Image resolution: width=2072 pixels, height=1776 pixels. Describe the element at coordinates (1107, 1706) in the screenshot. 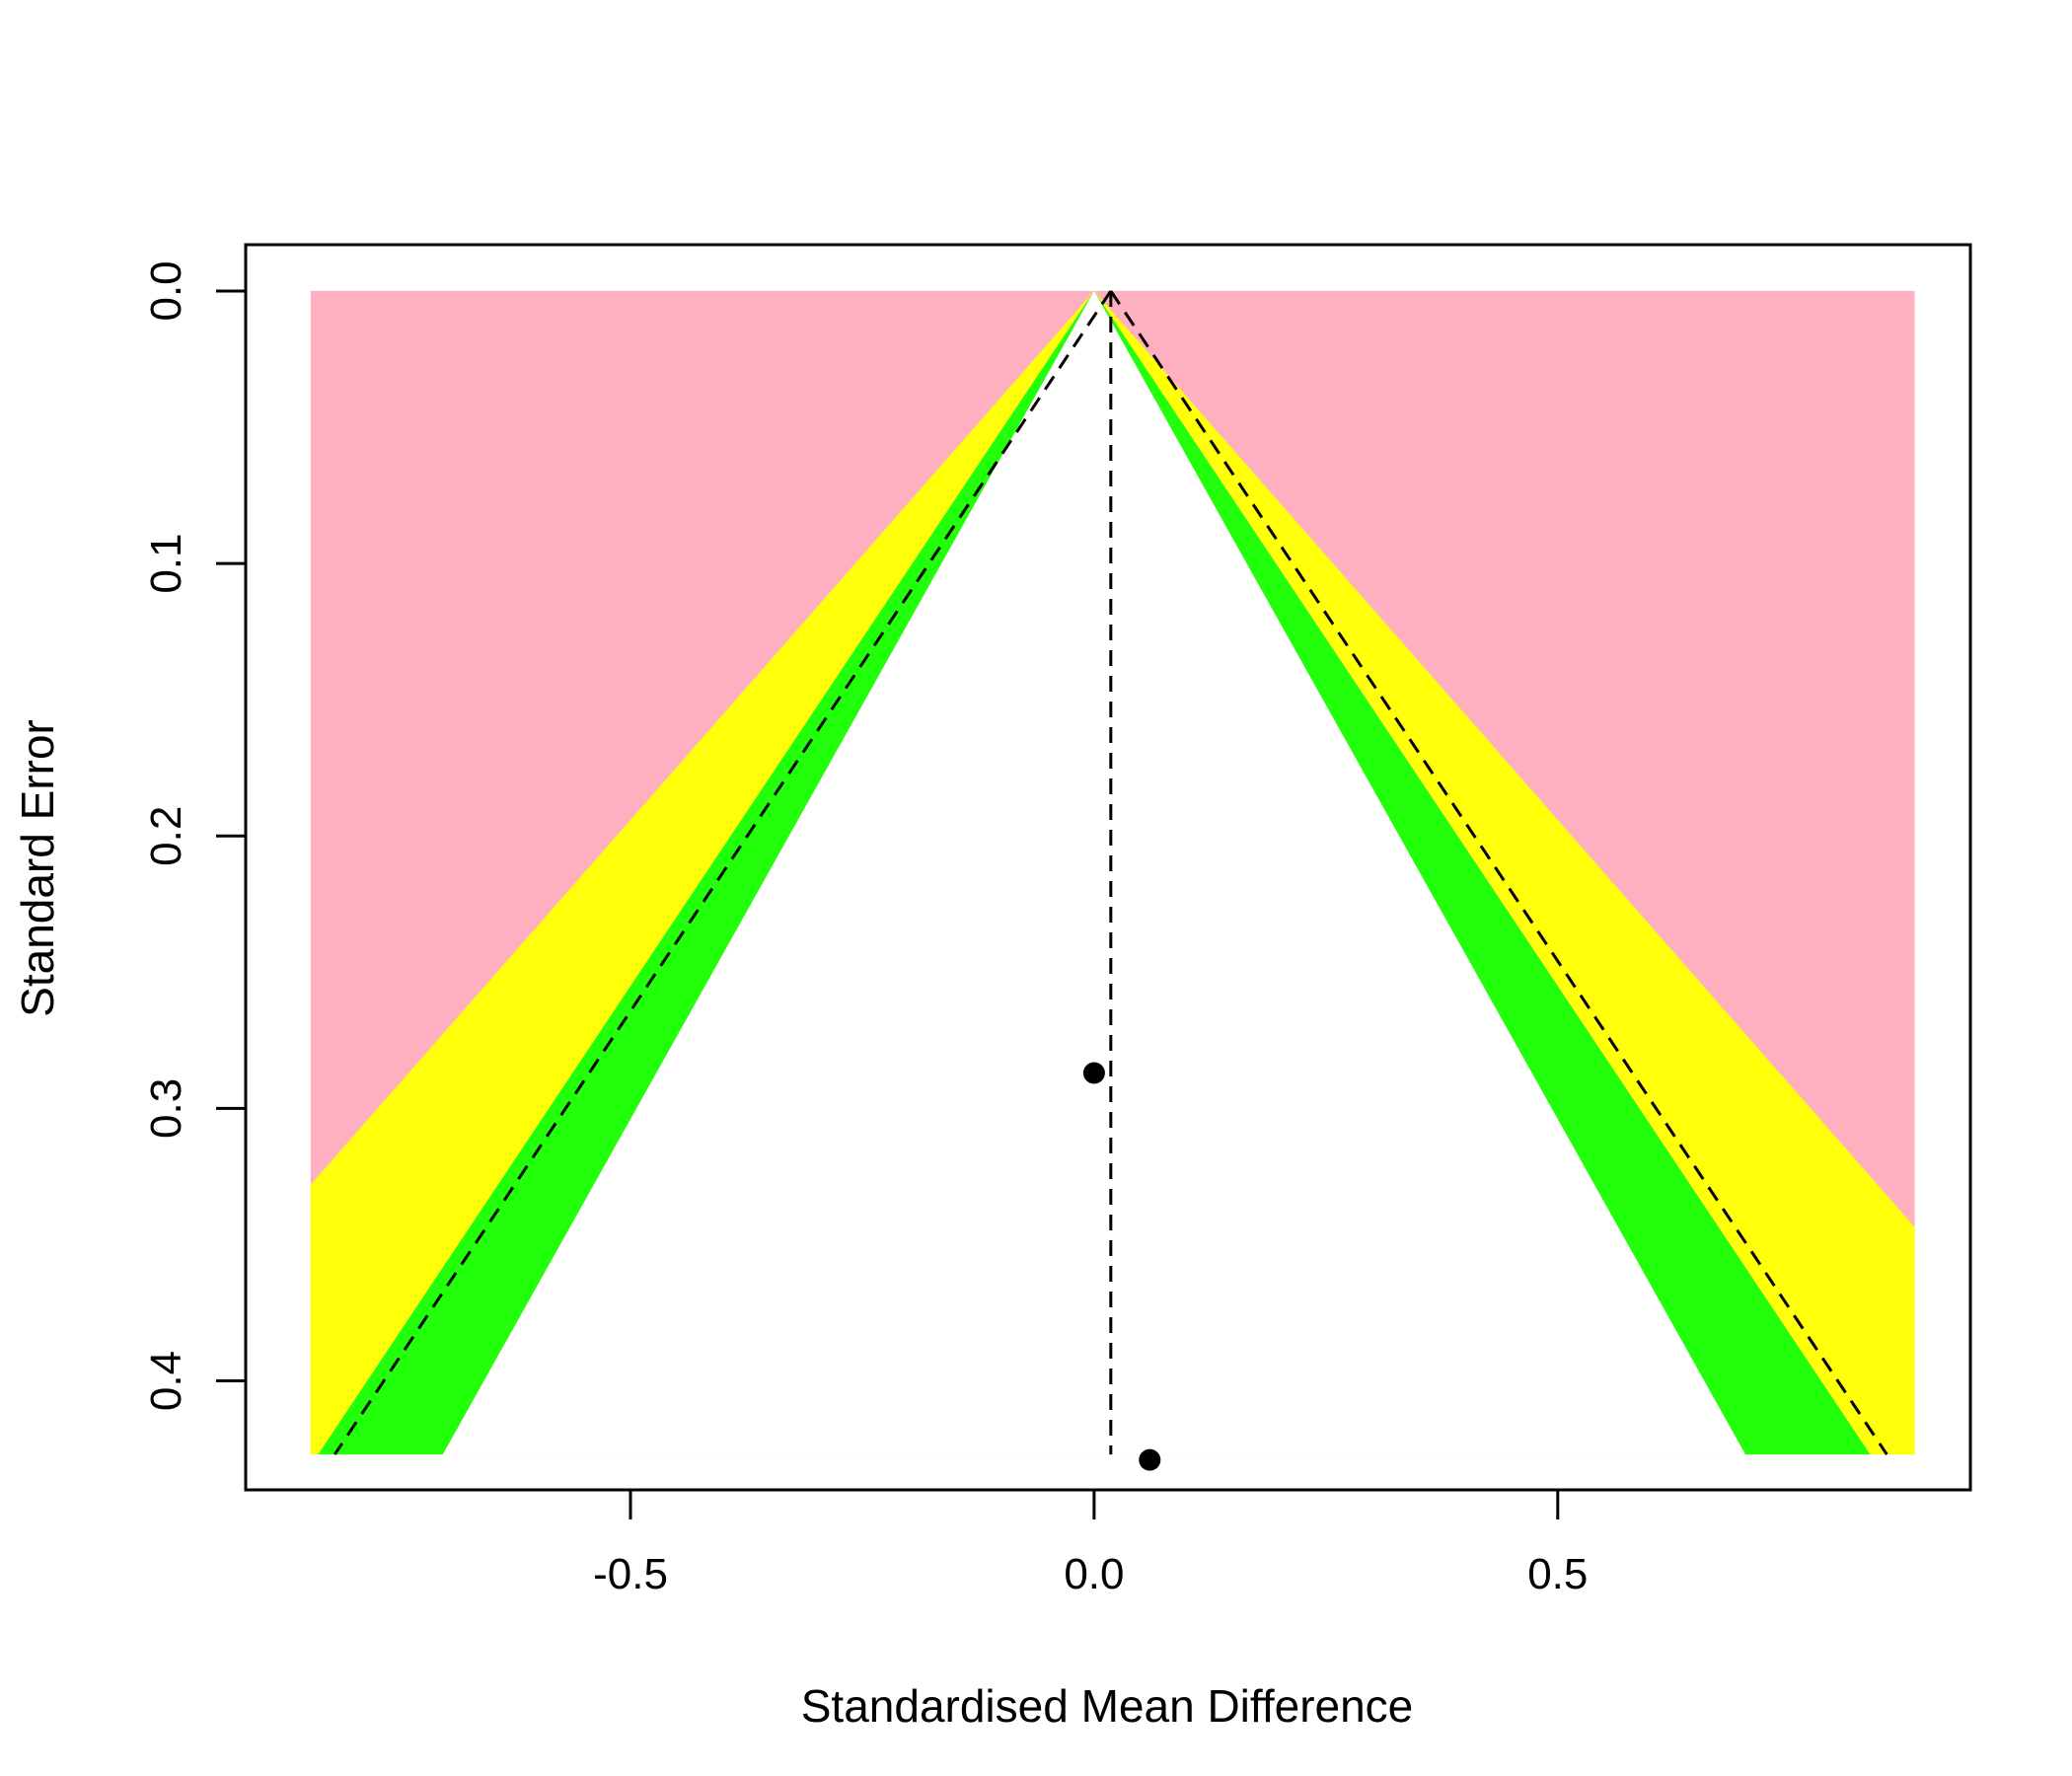

I see `x-axis-title: Standardised Mean Difference` at that location.